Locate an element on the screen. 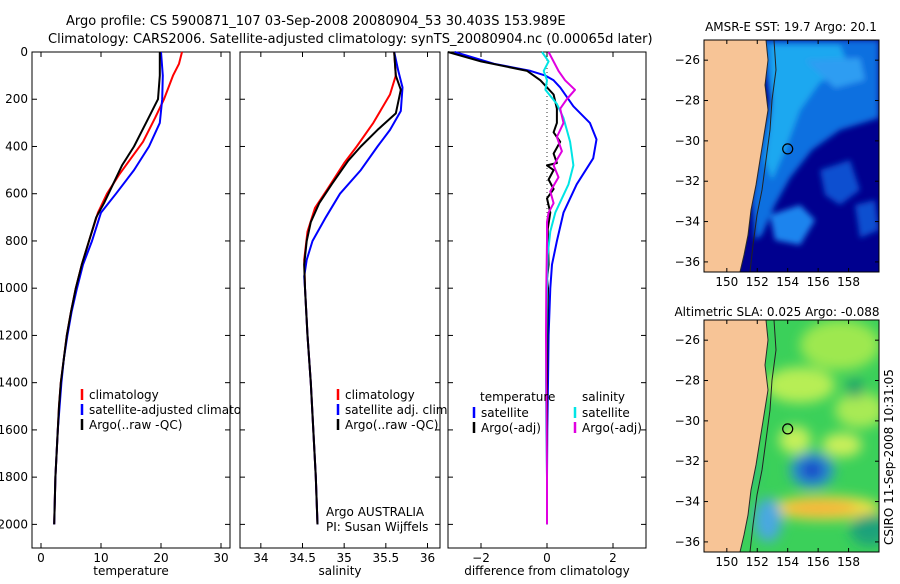 The image size is (900, 584). y-tick-label: 1400 is located at coordinates (14, 383).